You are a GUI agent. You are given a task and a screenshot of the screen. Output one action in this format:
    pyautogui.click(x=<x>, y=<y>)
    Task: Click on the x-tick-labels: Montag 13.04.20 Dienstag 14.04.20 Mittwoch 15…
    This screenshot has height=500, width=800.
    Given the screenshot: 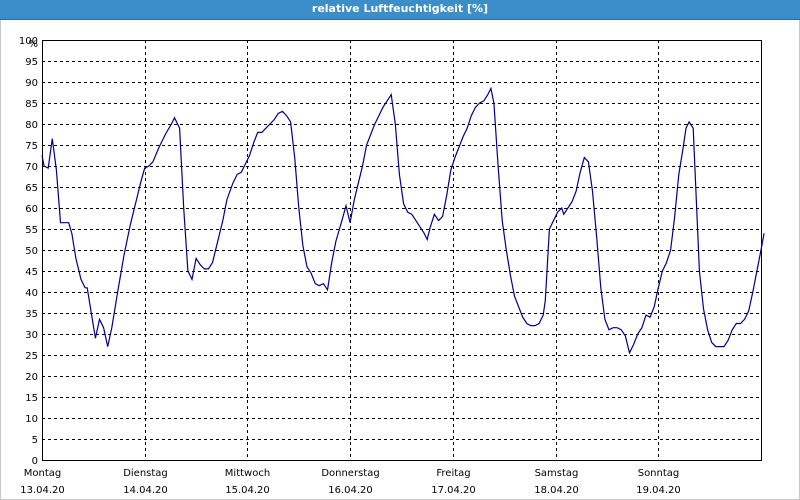 What is the action you would take?
    pyautogui.click(x=350, y=482)
    